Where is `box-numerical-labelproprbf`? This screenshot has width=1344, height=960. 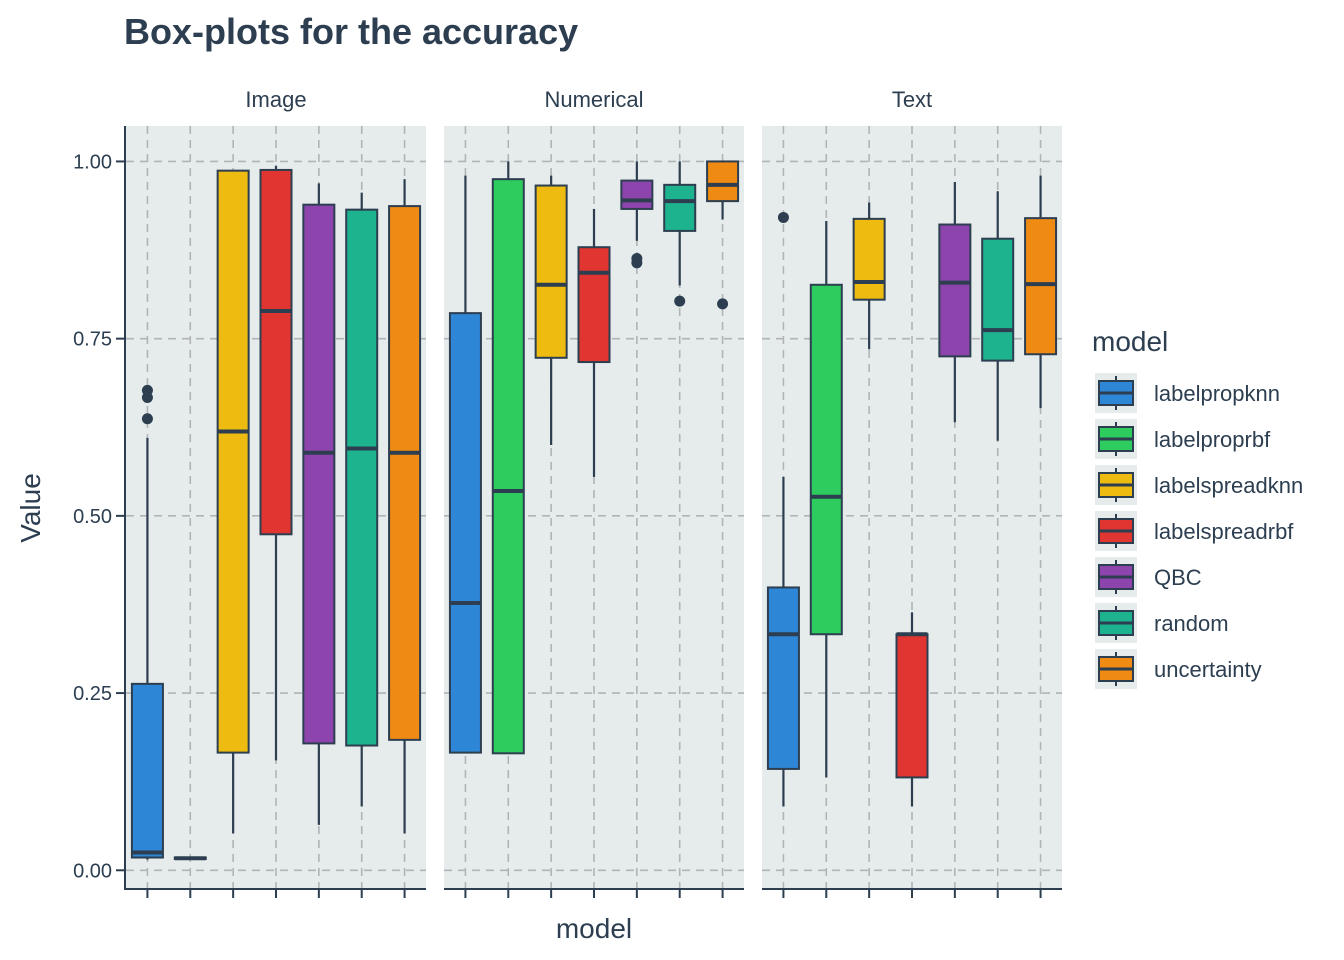 box-numerical-labelproprbf is located at coordinates (508, 458).